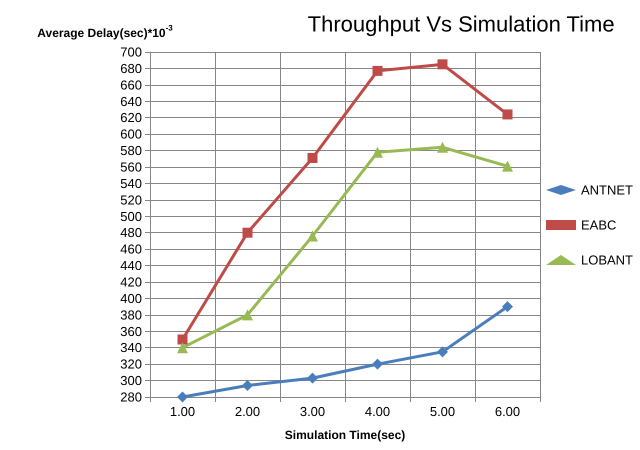  What do you see at coordinates (598, 225) in the screenshot?
I see `legend-label: EABC` at bounding box center [598, 225].